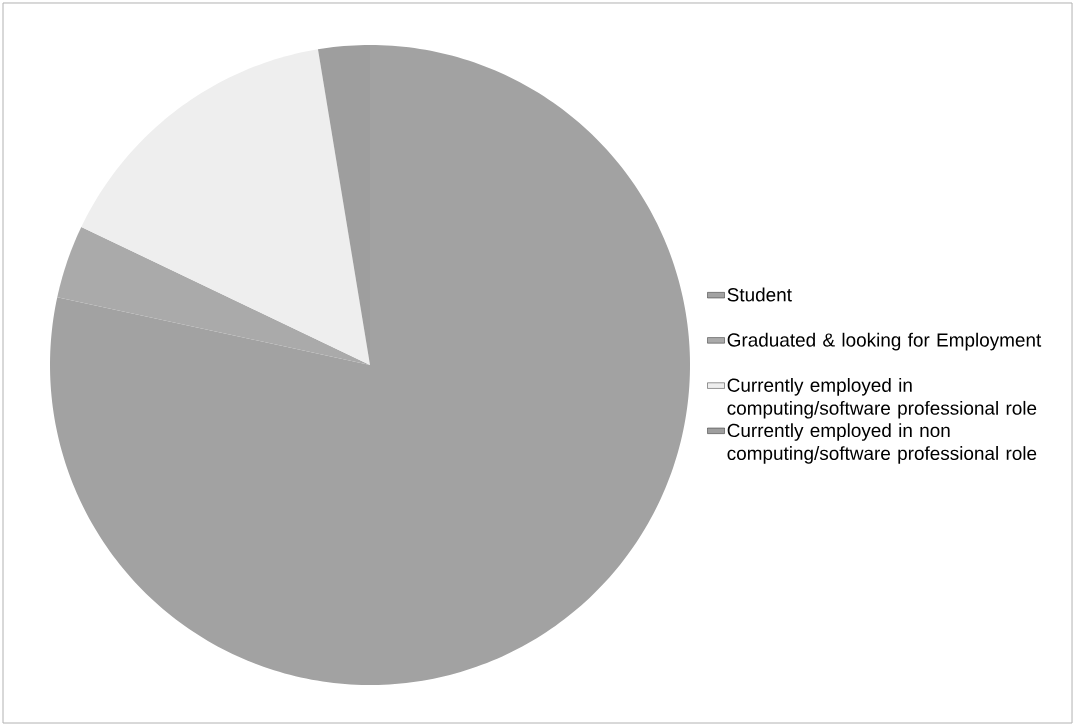 Image resolution: width=1075 pixels, height=726 pixels. What do you see at coordinates (882, 443) in the screenshot?
I see `legend-label: Currently employed in non computing/software professional role` at bounding box center [882, 443].